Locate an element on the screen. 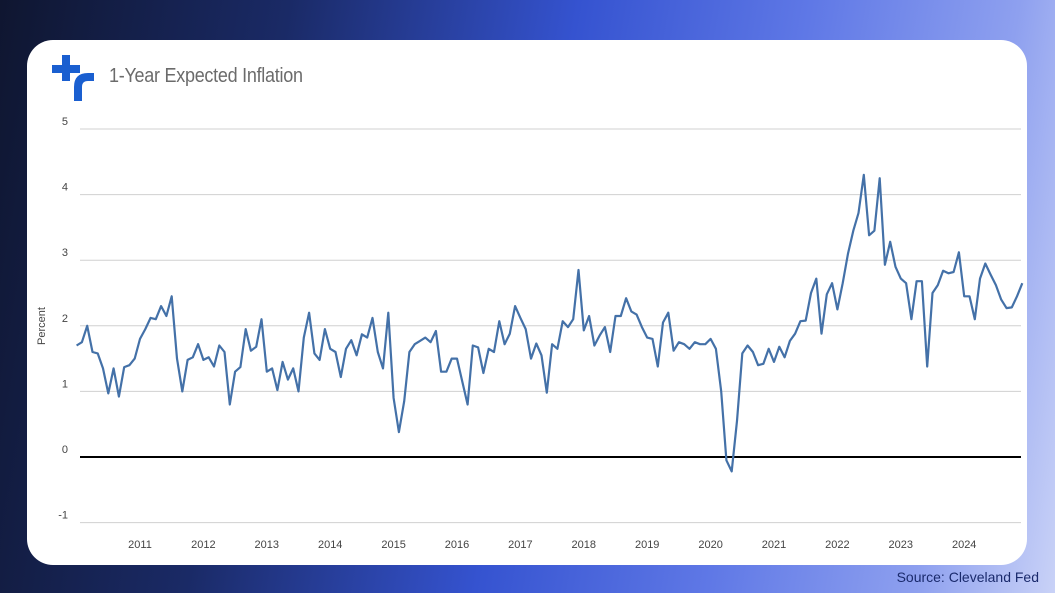 The width and height of the screenshot is (1055, 593). cleveland-fed-logo-icon is located at coordinates (73, 78).